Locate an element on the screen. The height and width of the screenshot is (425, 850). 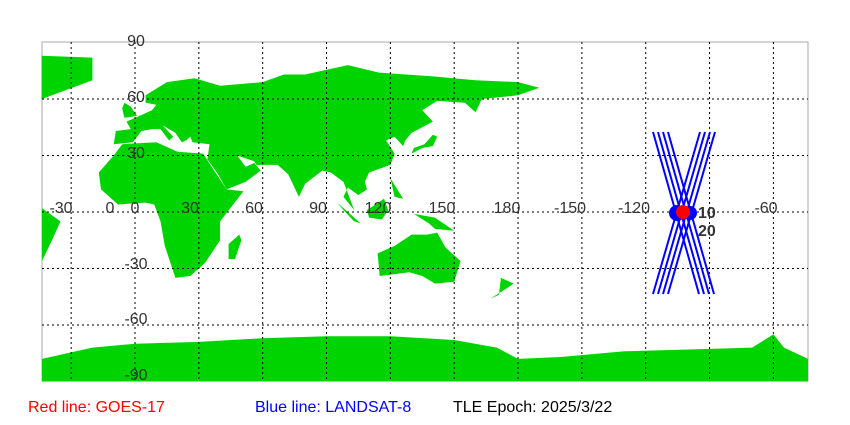
longitude-label: 180 is located at coordinates (507, 208).